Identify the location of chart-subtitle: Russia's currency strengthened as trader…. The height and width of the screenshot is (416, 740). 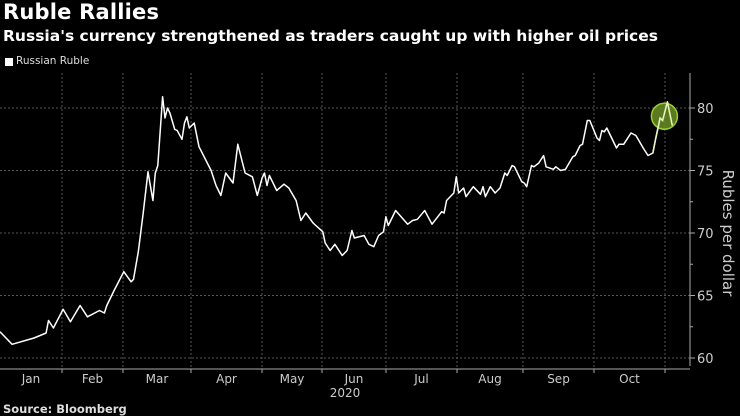
(330, 36).